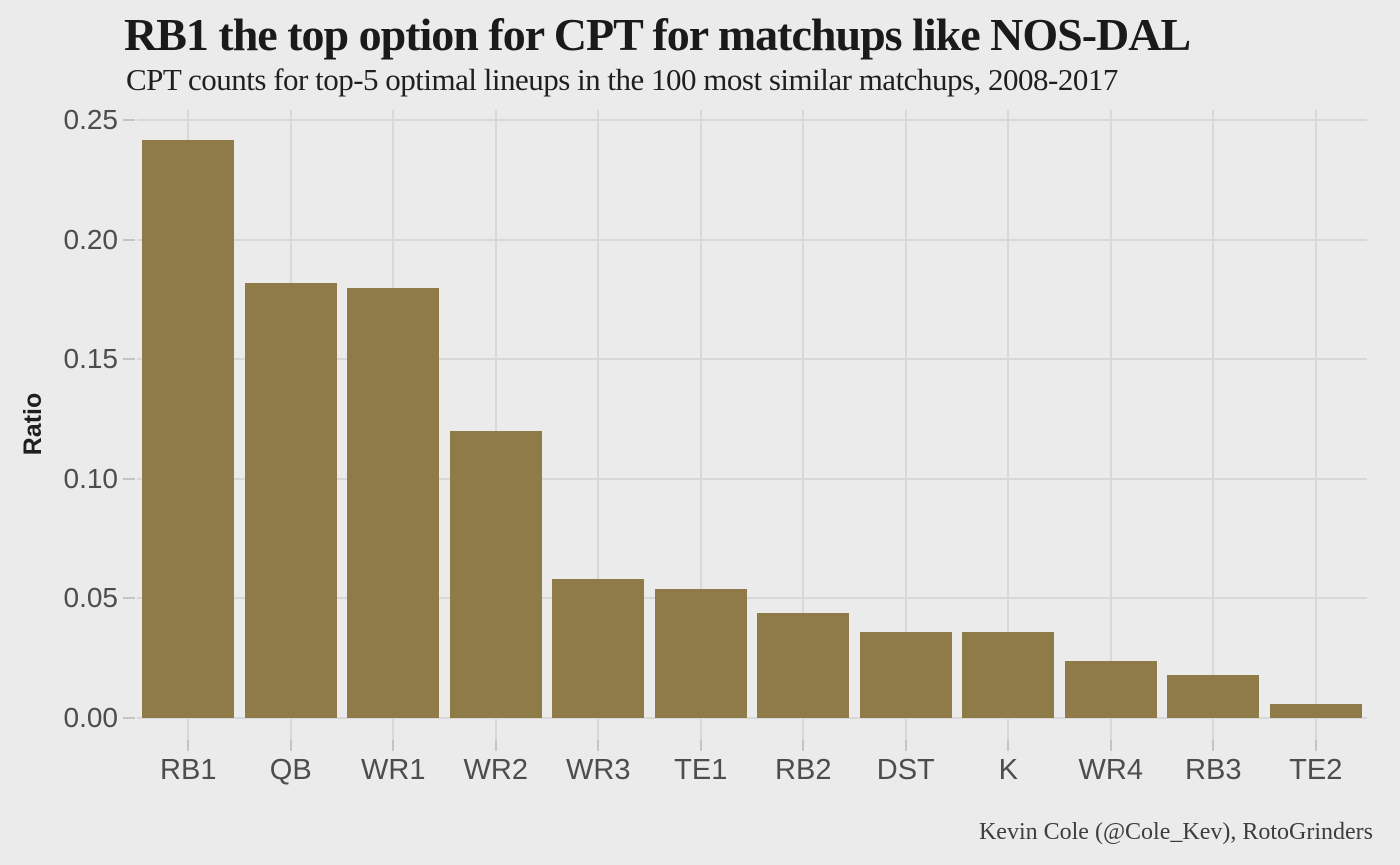  I want to click on x-tick-label-wr3: WR3, so click(598, 770).